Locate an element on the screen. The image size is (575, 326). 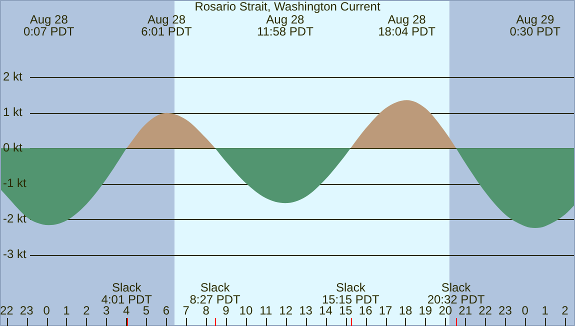
x-tick-label: 18 is located at coordinates (405, 310).